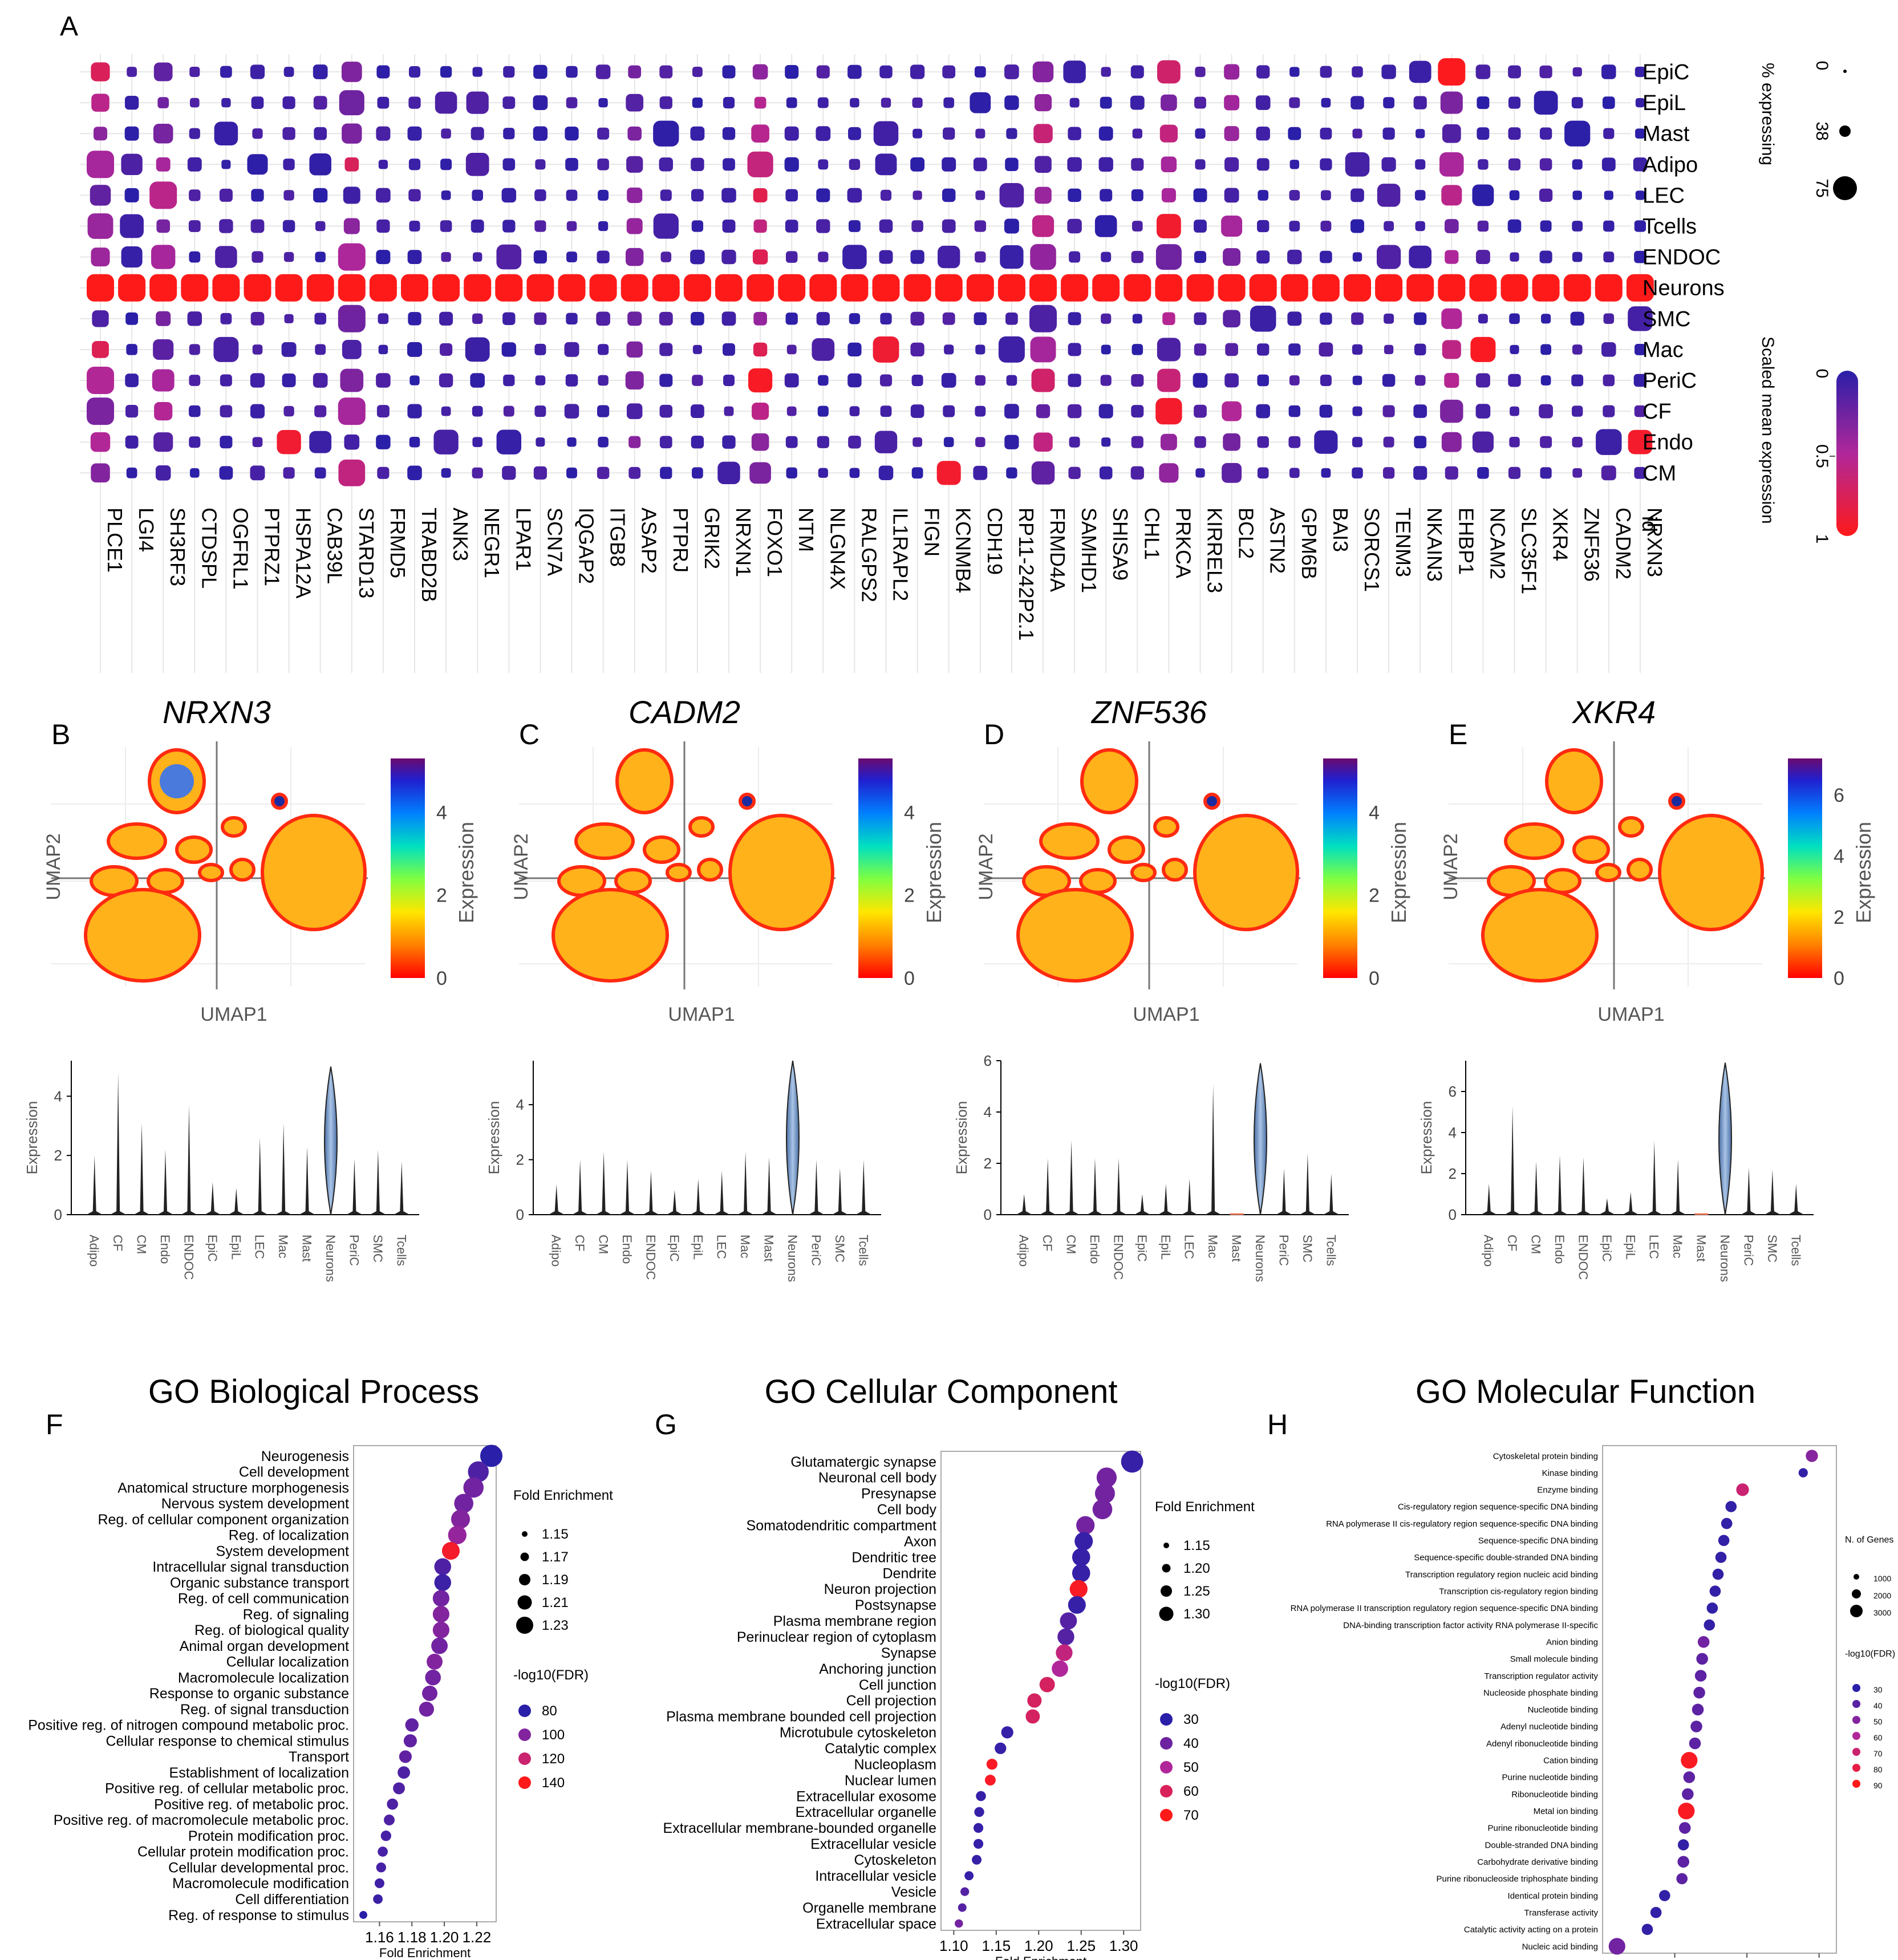 The width and height of the screenshot is (1898, 1960). Describe the element at coordinates (1613, 712) in the screenshot. I see `umap-gene-title: XKR4` at that location.